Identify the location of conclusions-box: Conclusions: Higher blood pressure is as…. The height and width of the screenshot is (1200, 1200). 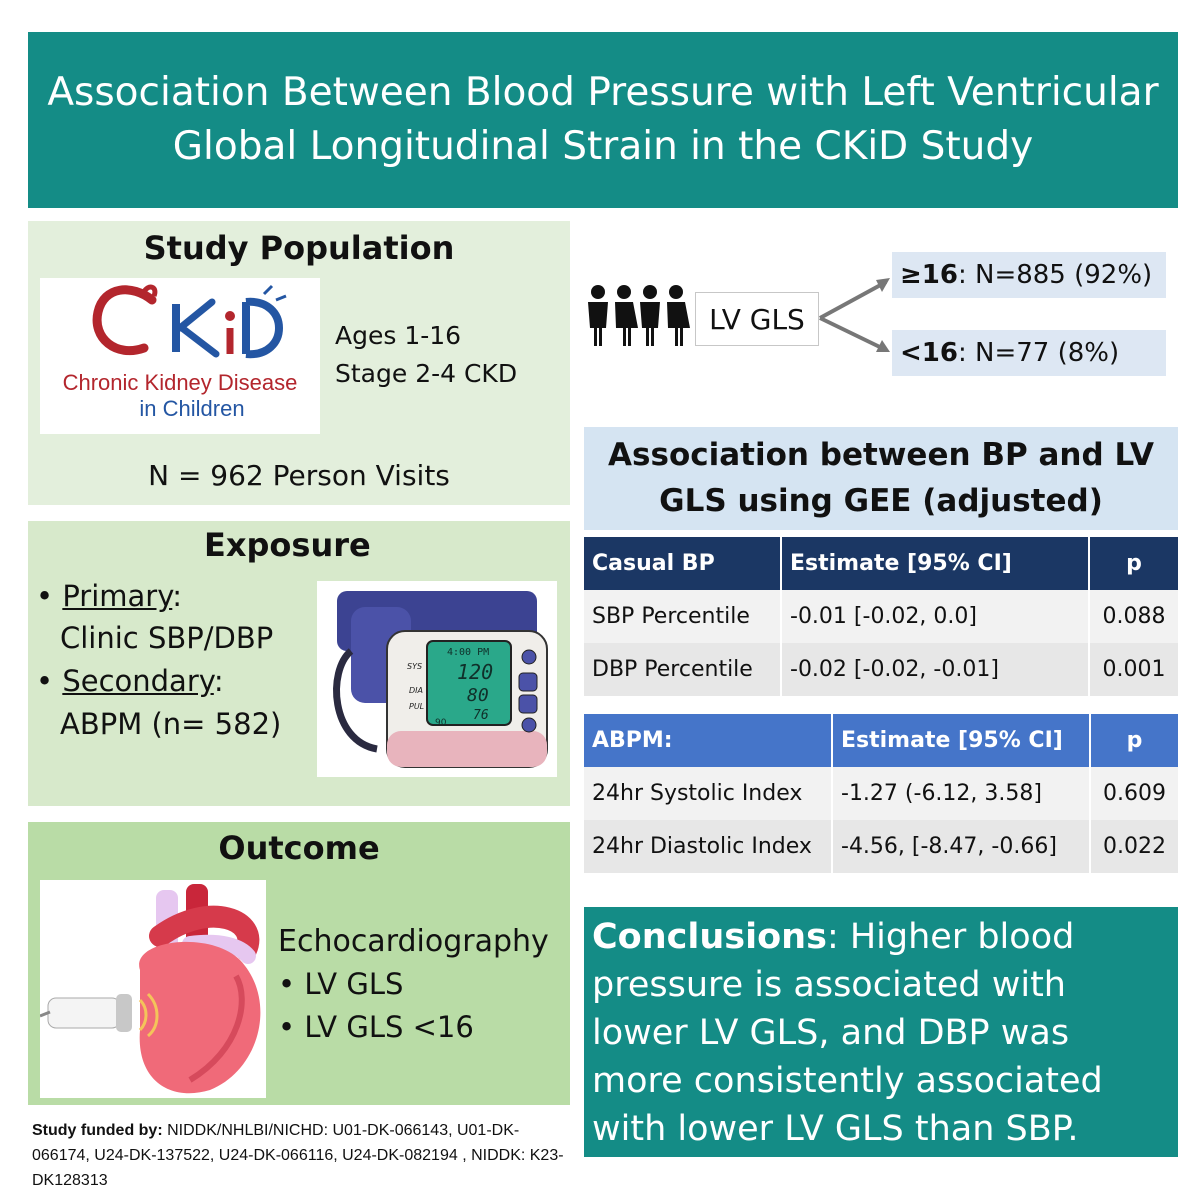
(881, 1032).